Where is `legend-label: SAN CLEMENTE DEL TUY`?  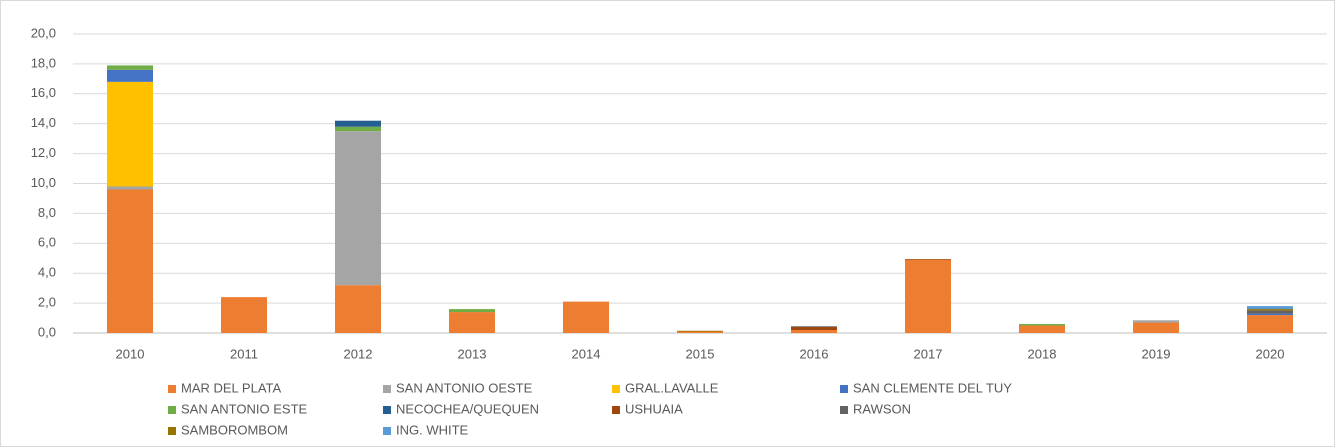 legend-label: SAN CLEMENTE DEL TUY is located at coordinates (932, 387).